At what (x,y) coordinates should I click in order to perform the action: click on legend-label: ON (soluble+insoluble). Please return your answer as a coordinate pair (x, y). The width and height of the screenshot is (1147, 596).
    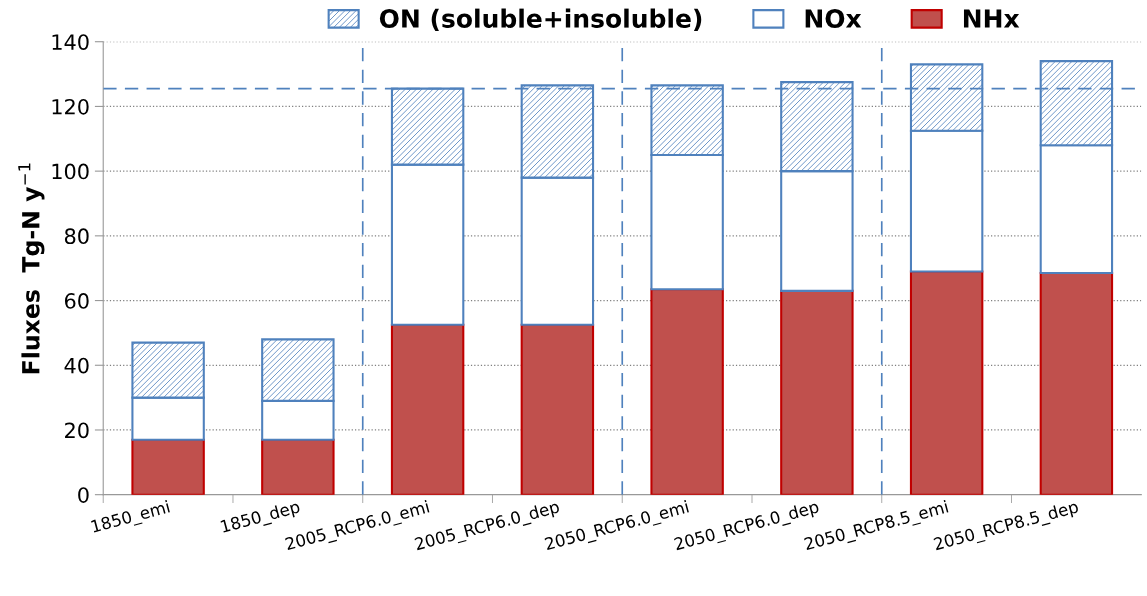
    Looking at the image, I should click on (540, 19).